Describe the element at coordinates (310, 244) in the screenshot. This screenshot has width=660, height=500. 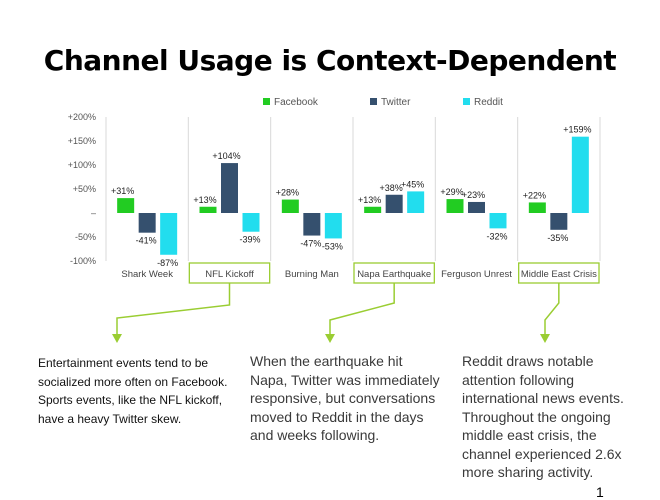
I see `data-label: -47%` at that location.